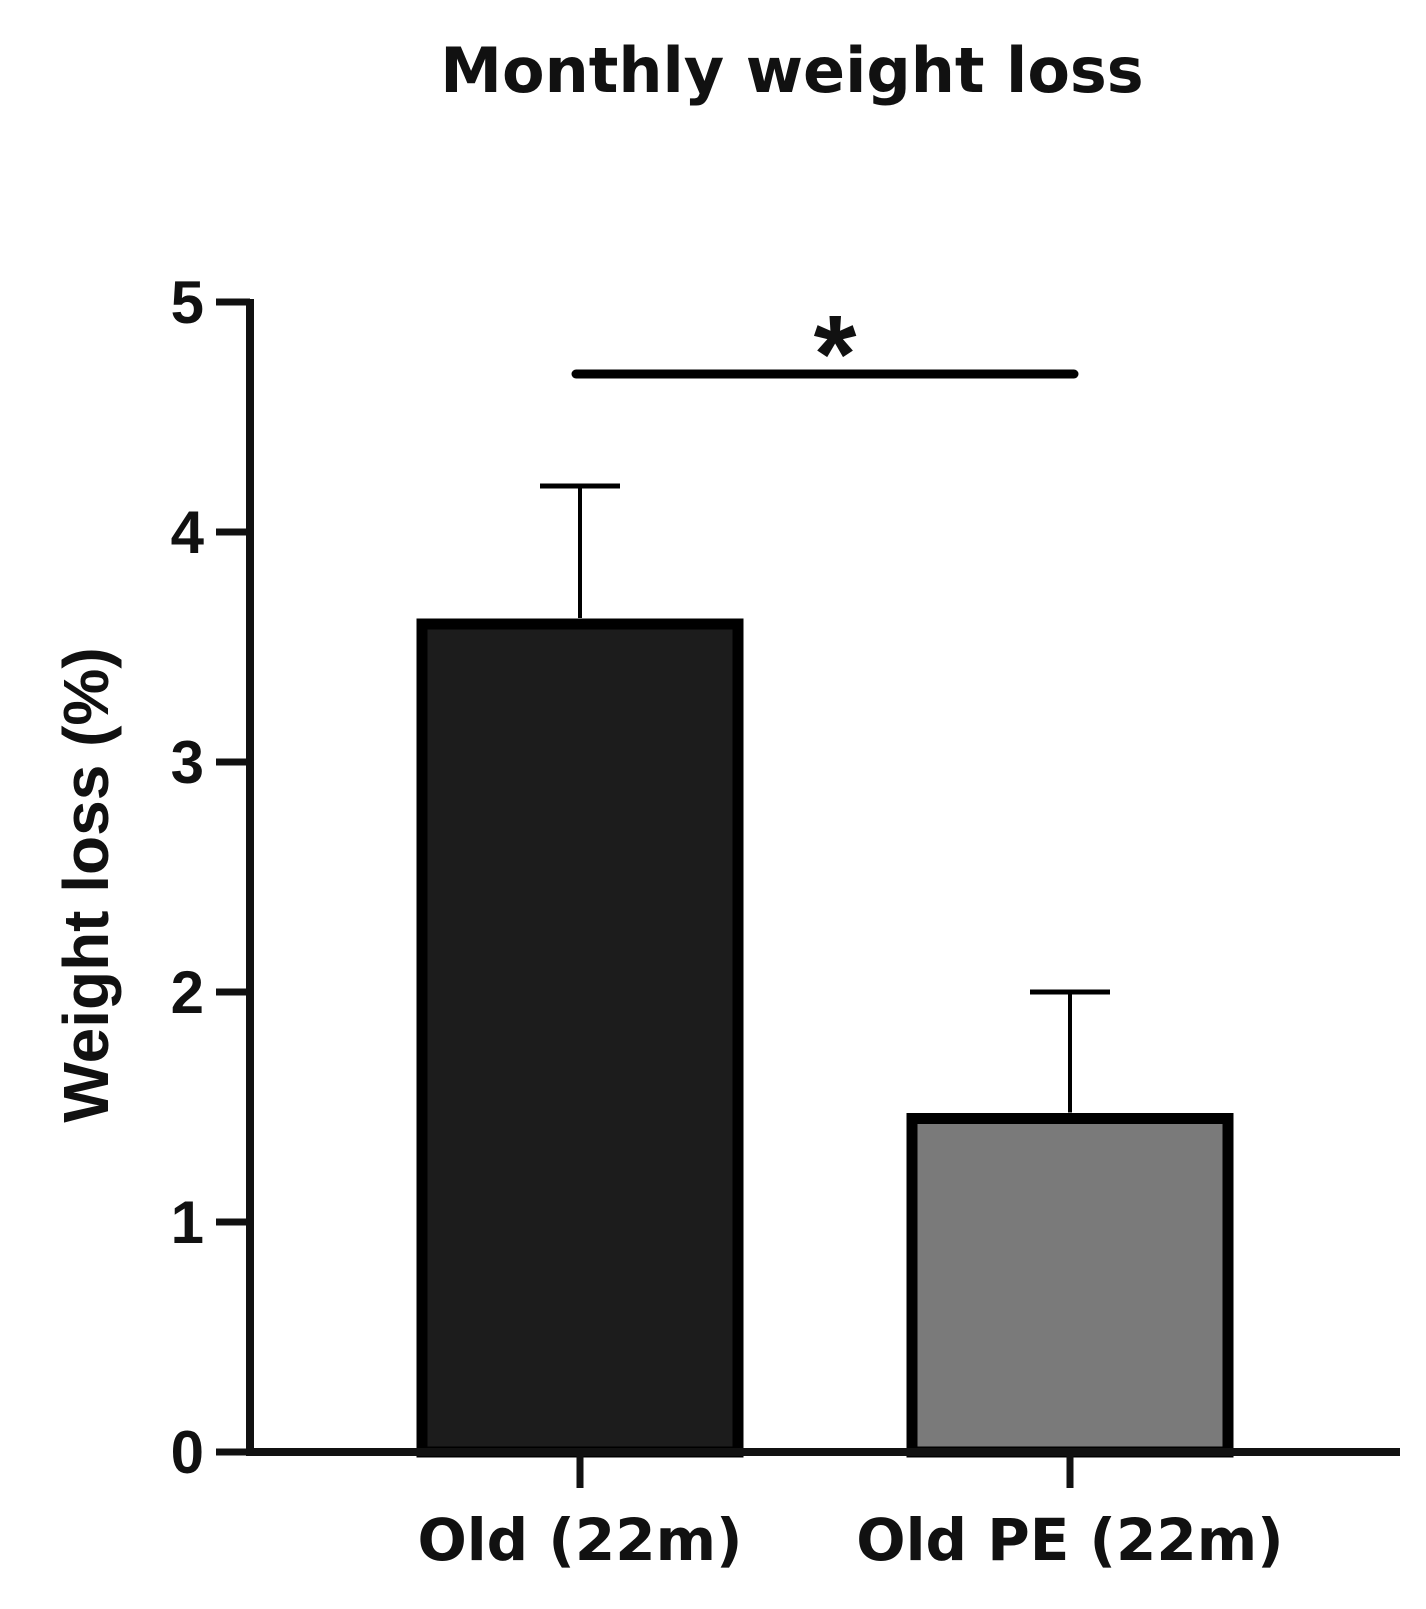 The image size is (1426, 1609). What do you see at coordinates (835, 354) in the screenshot?
I see `significance-star: *` at bounding box center [835, 354].